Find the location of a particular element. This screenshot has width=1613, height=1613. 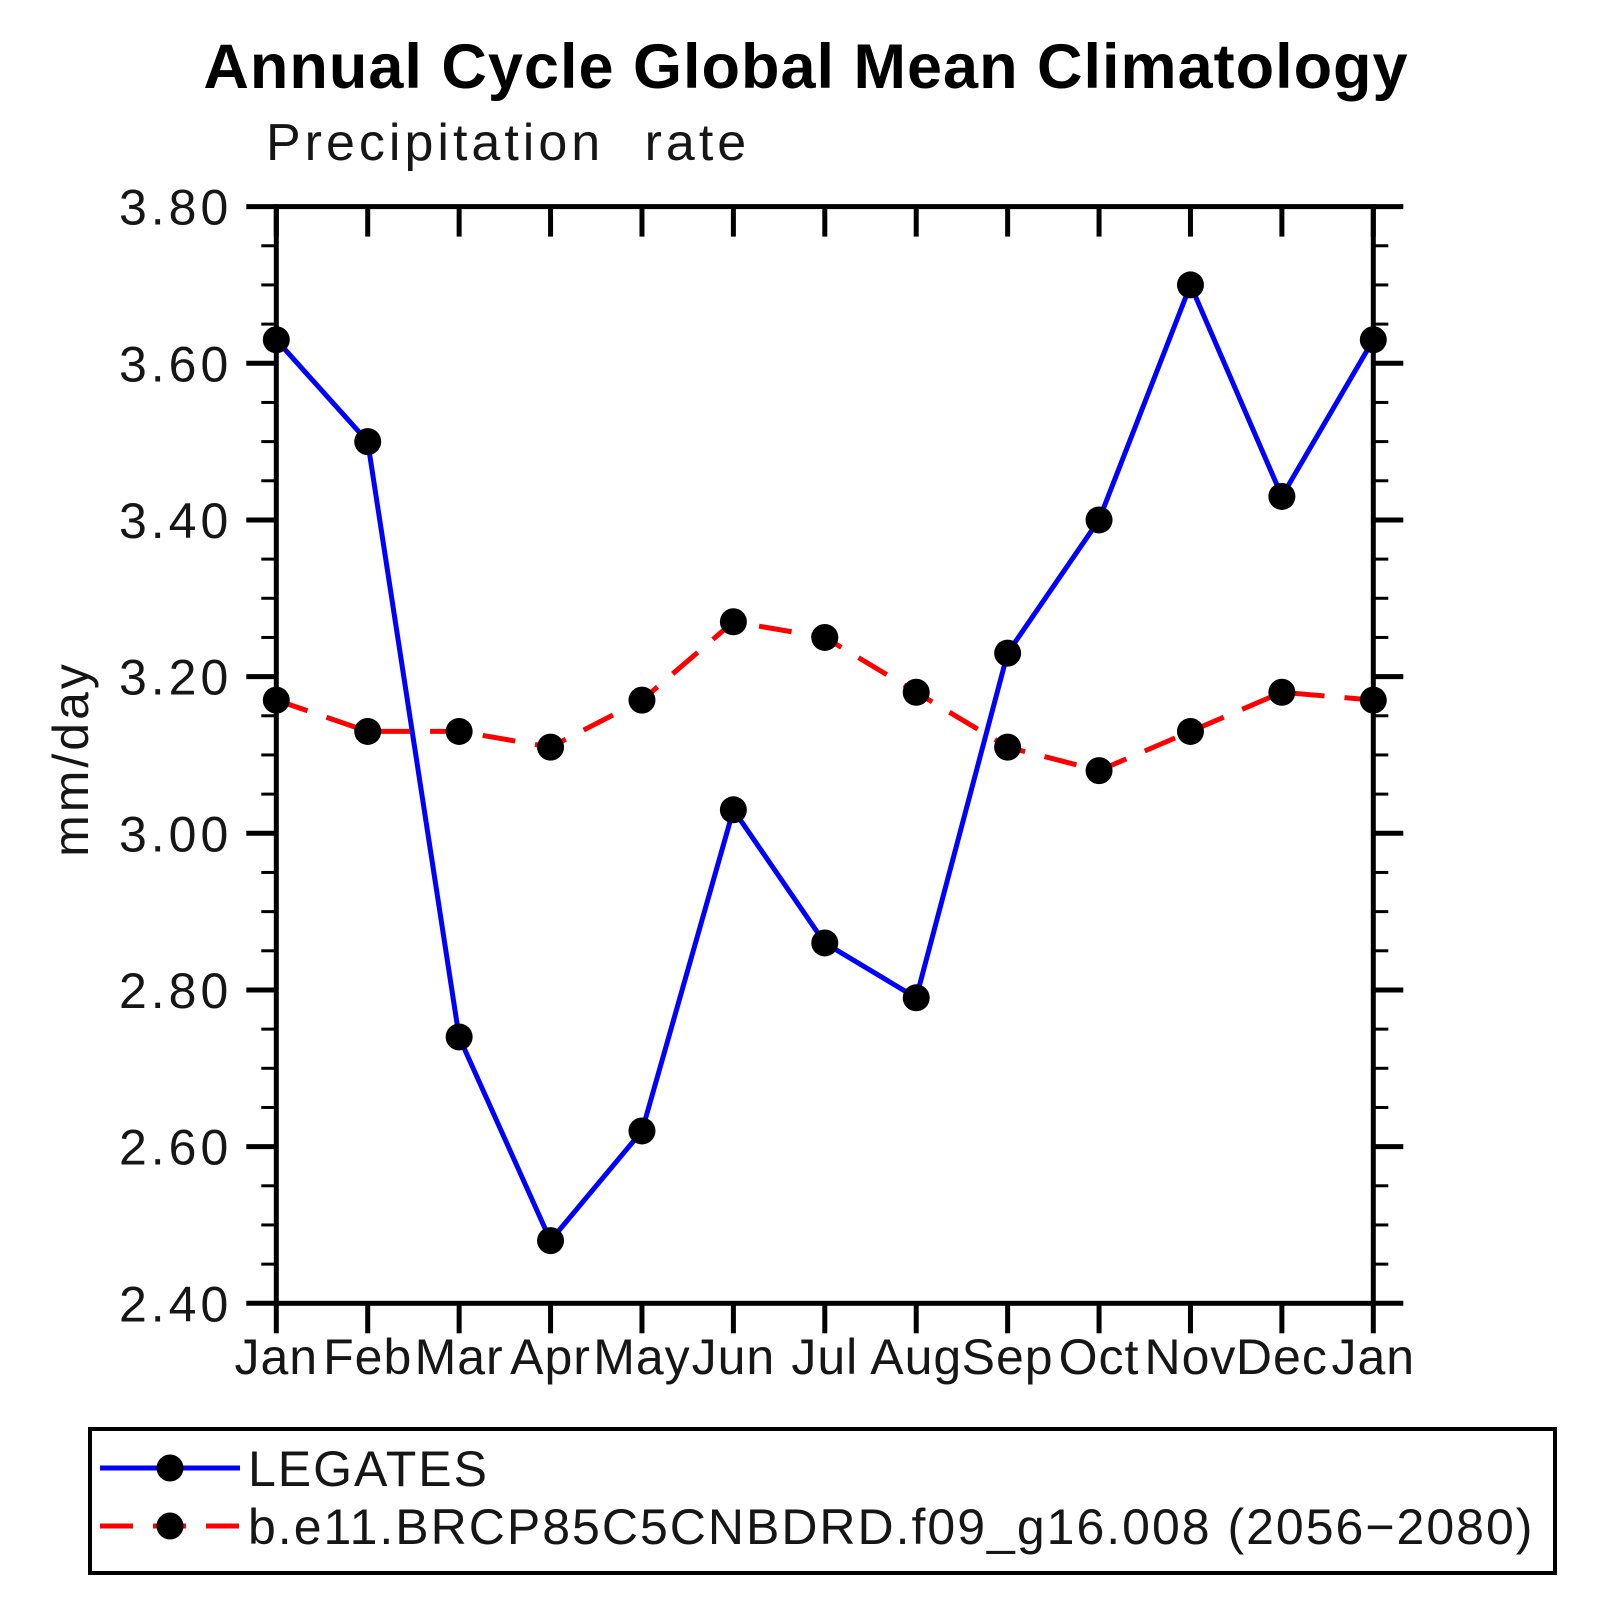

x-tick-label: Dec is located at coordinates (1282, 1357).